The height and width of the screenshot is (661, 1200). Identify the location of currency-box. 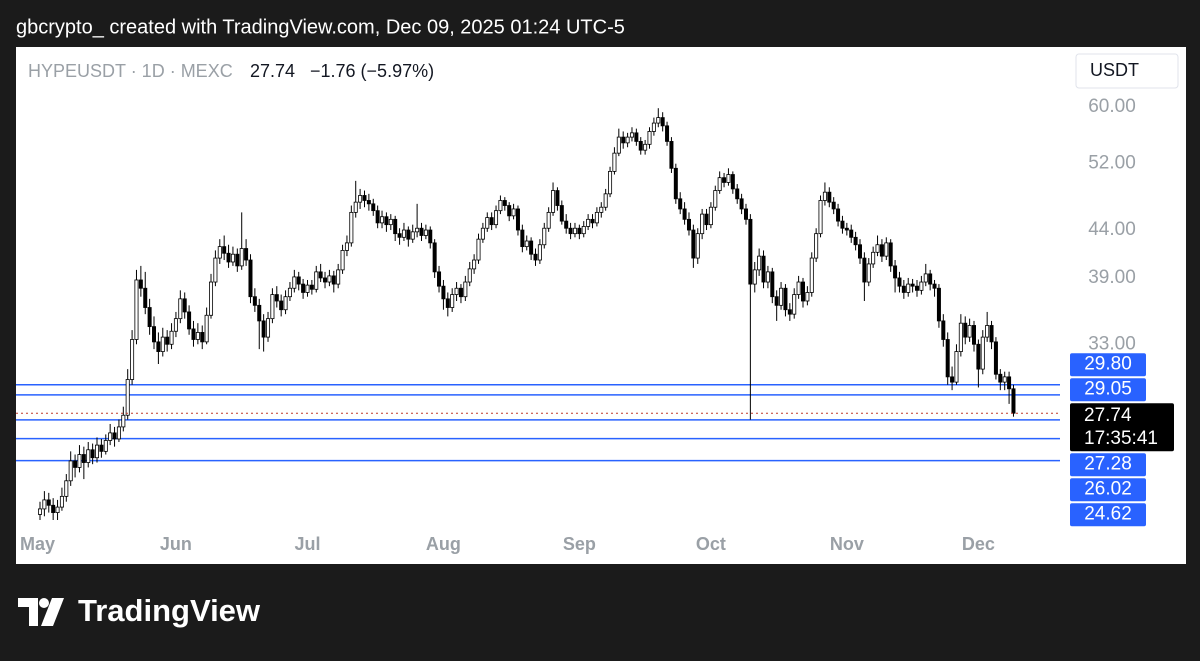
(1127, 71).